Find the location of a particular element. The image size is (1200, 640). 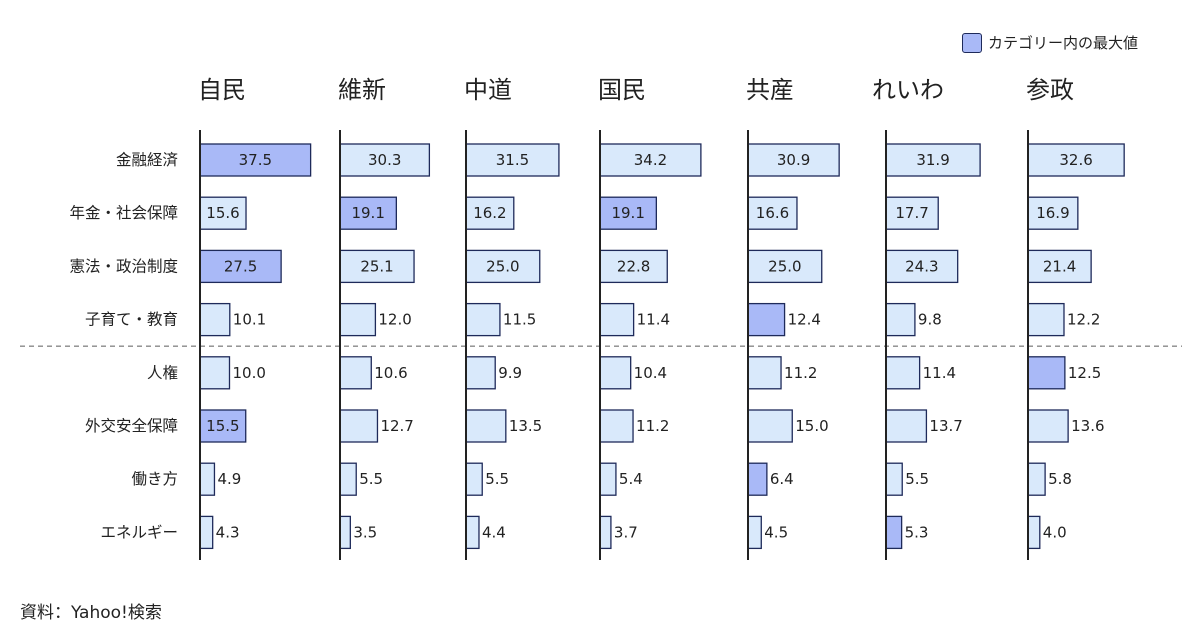

bar-value-label: 15.6 is located at coordinates (222, 213).